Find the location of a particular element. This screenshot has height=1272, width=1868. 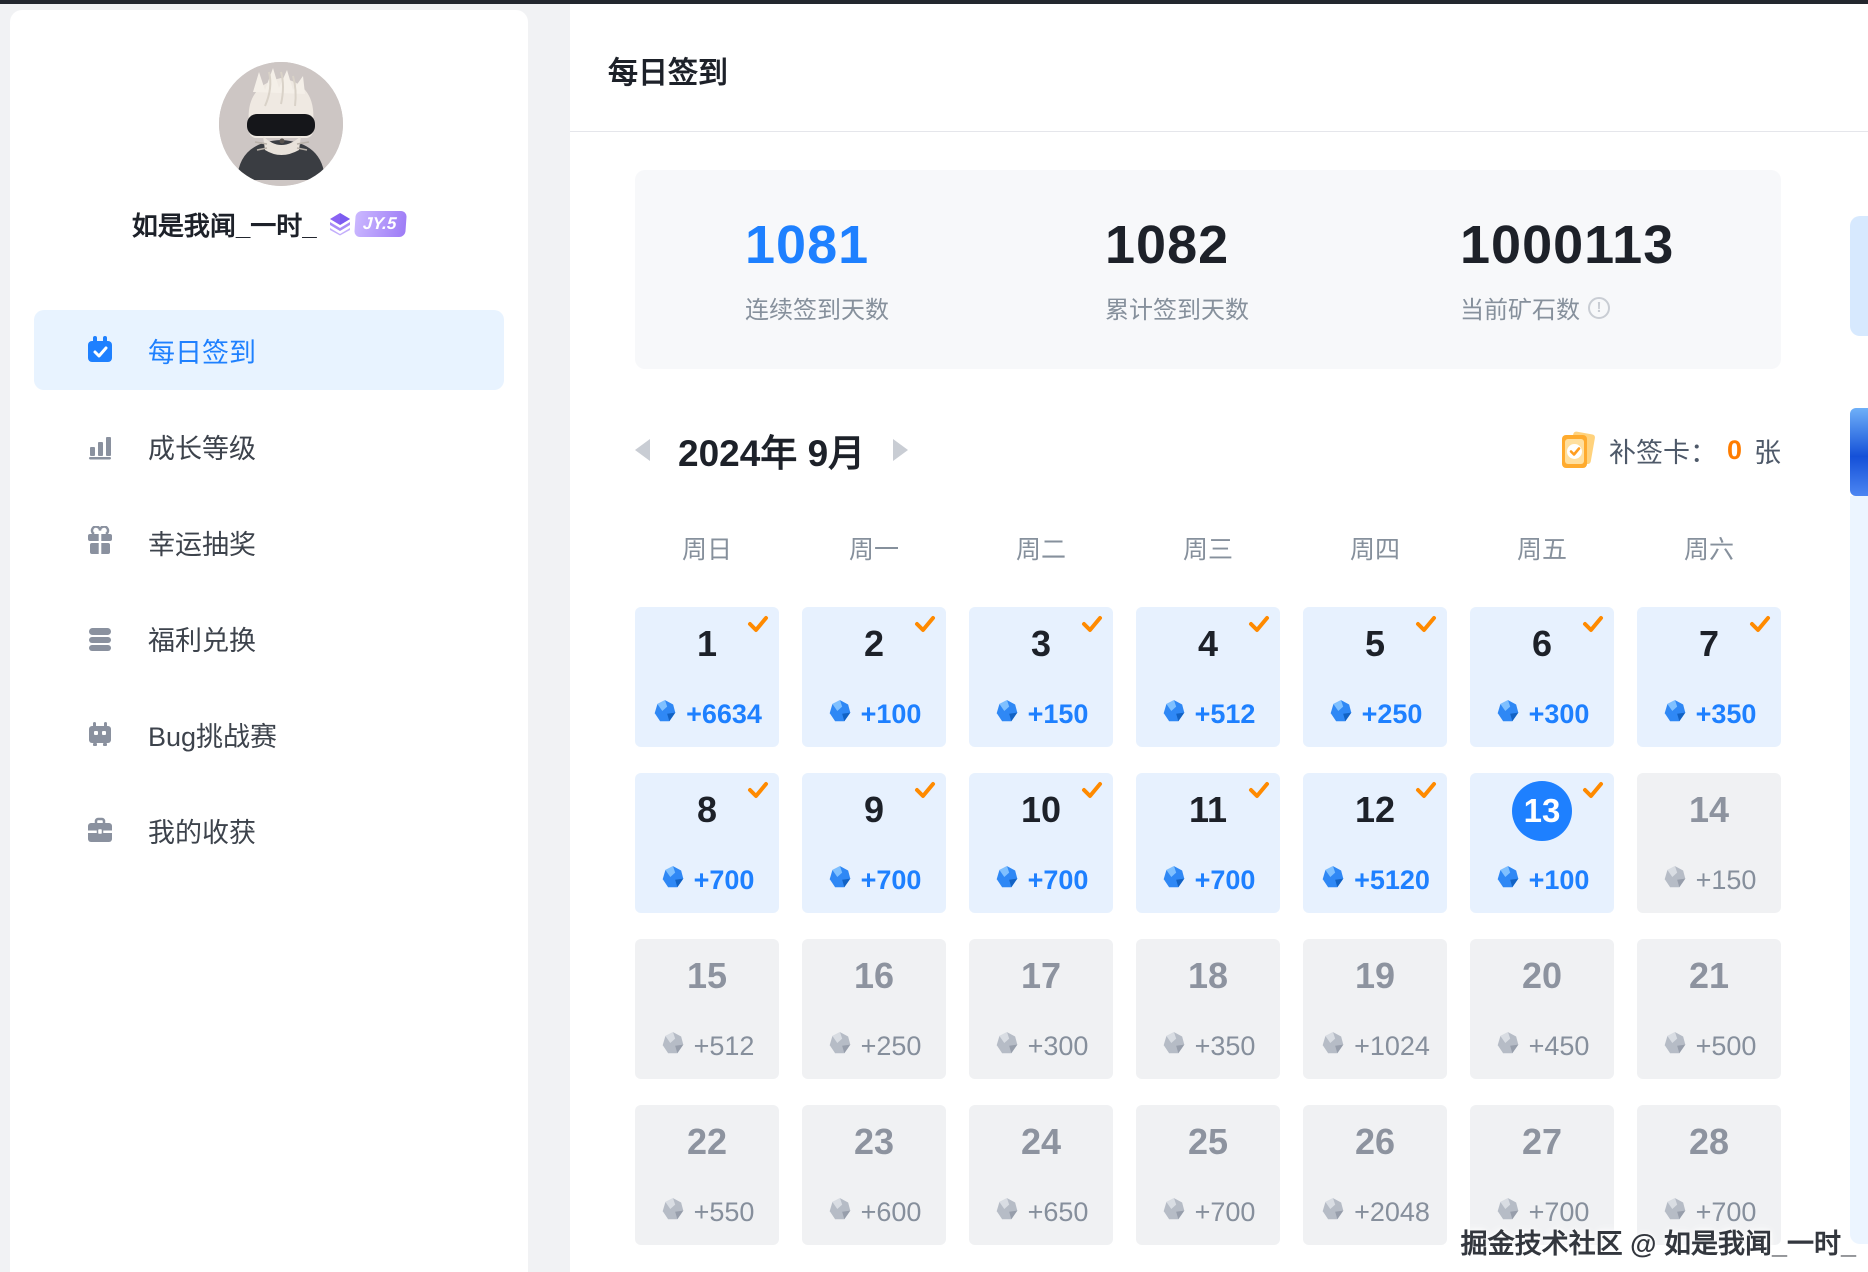

stat-block: 1000113 当前矿石数! is located at coordinates (1567, 269).